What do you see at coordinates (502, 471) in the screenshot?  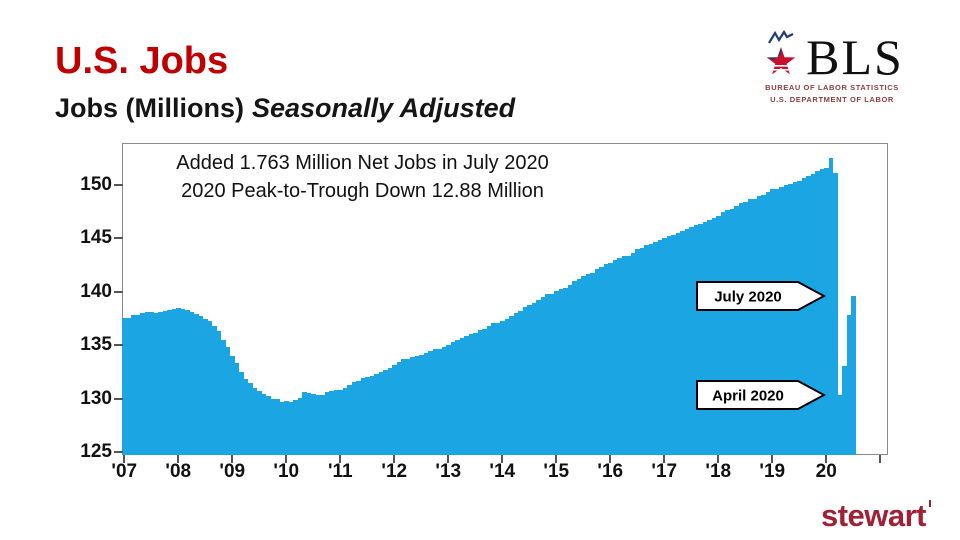 I see `x-axis-label-14: '14` at bounding box center [502, 471].